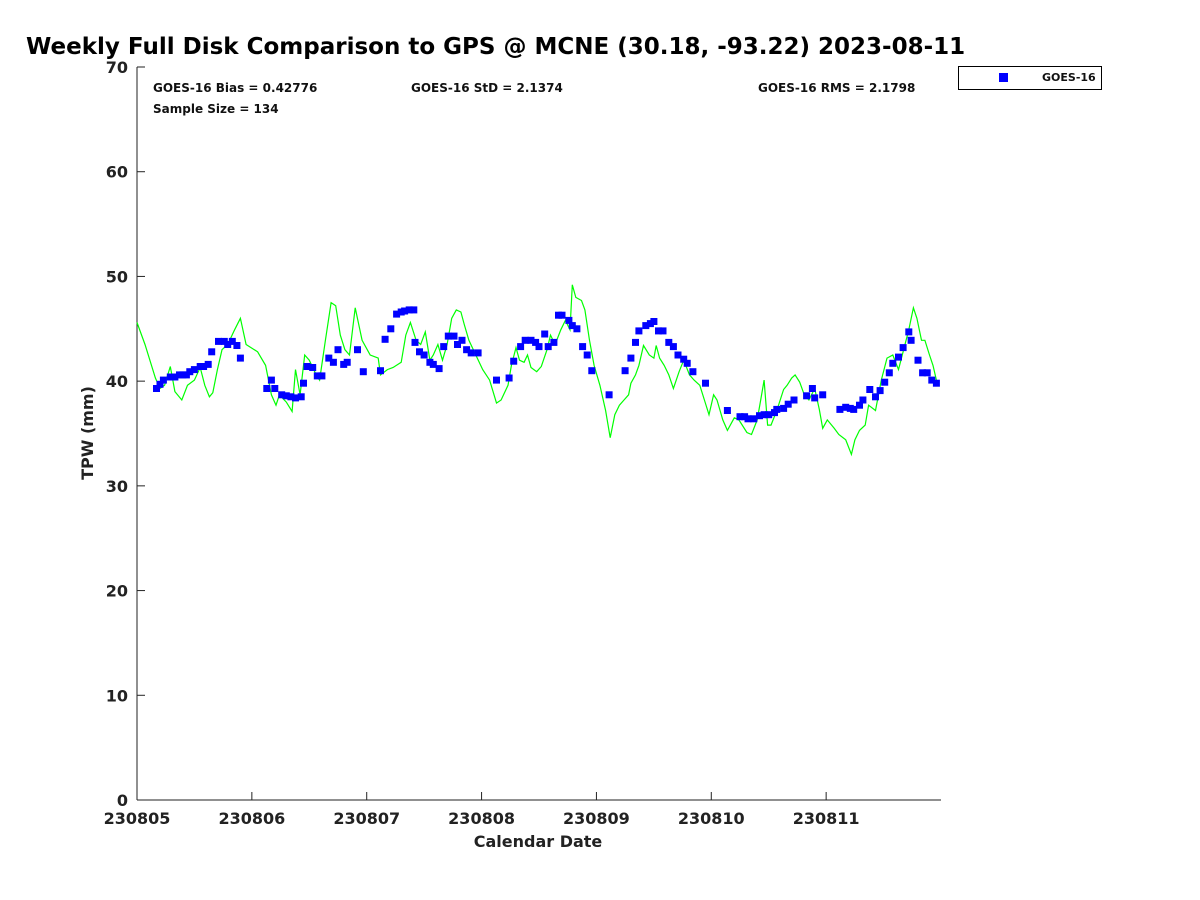  What do you see at coordinates (546, 364) in the screenshot?
I see `goes-series` at bounding box center [546, 364].